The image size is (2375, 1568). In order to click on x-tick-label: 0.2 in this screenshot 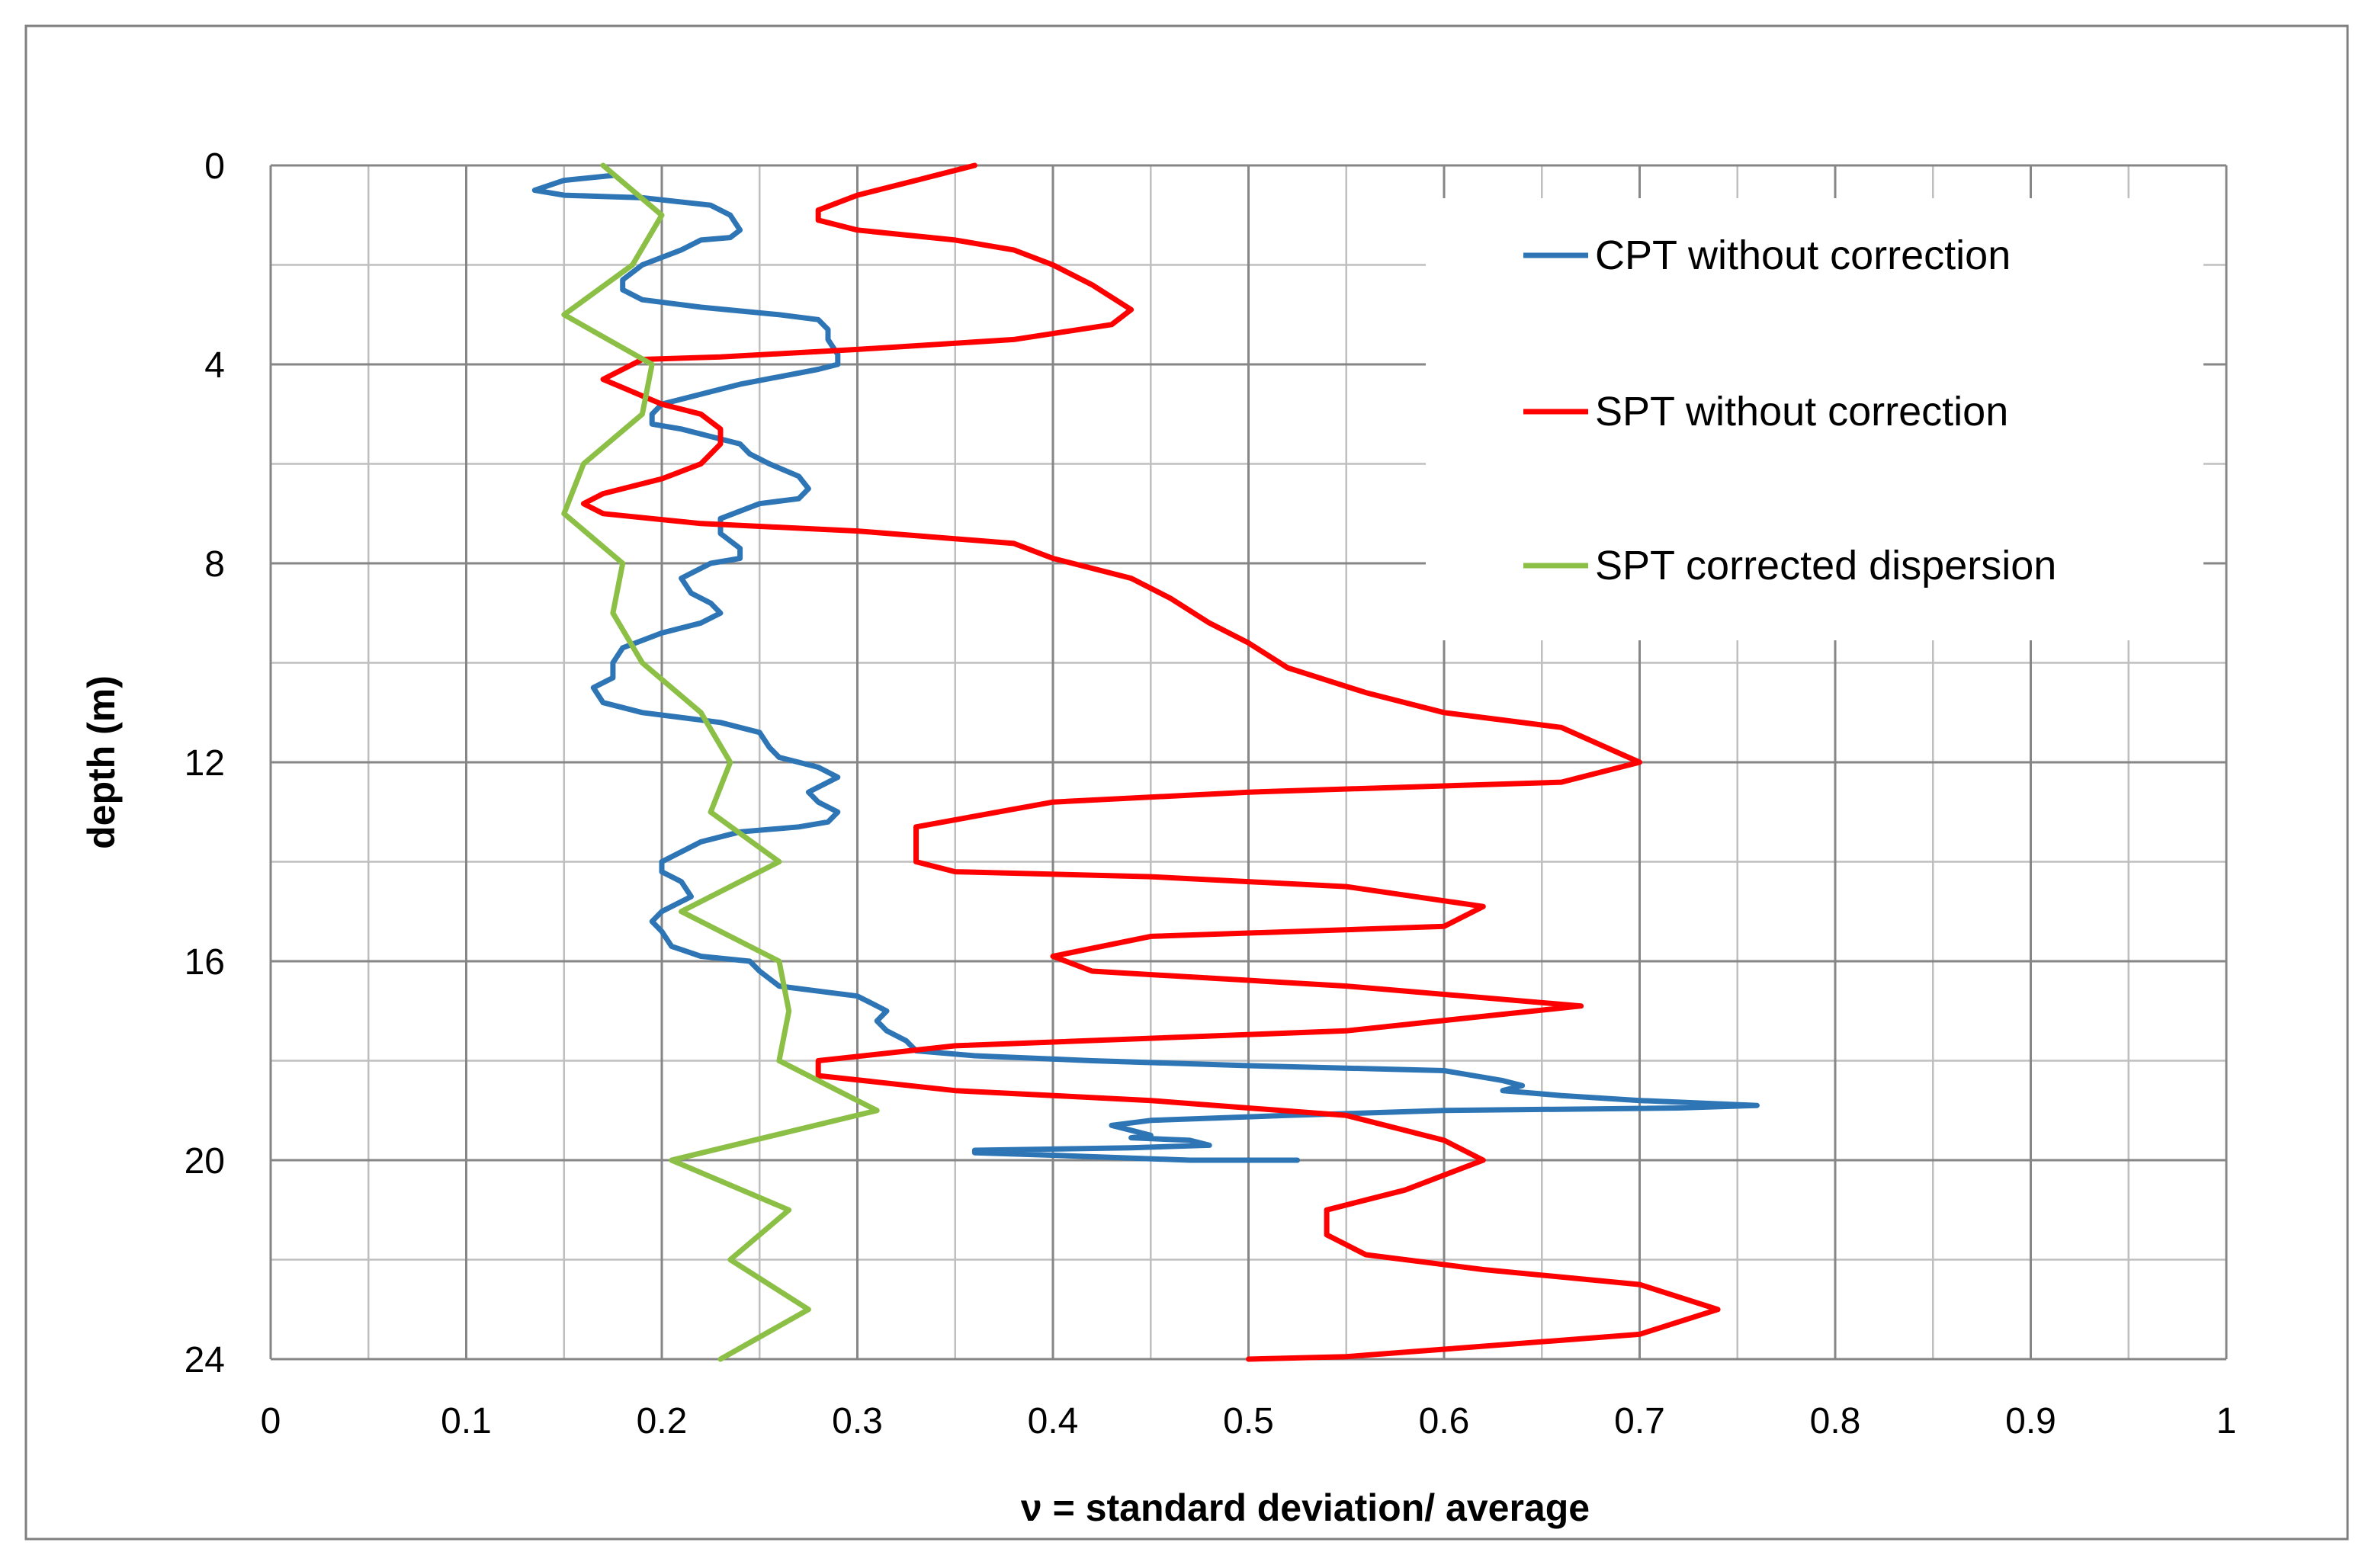, I will do `click(662, 1421)`.